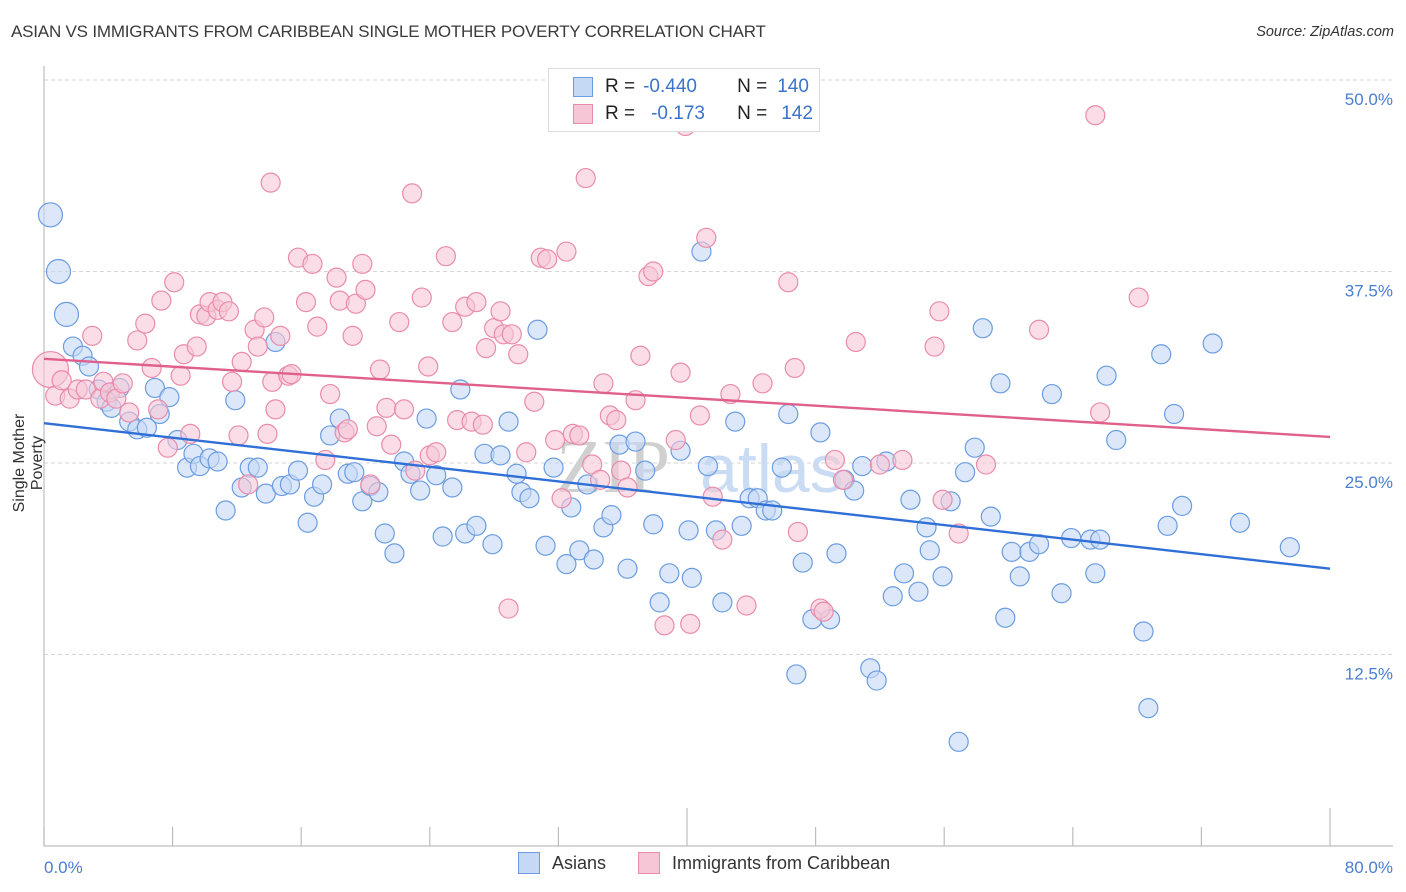 This screenshot has width=1406, height=892. What do you see at coordinates (1369, 482) in the screenshot?
I see `y-tick-label: 25.0%` at bounding box center [1369, 482].